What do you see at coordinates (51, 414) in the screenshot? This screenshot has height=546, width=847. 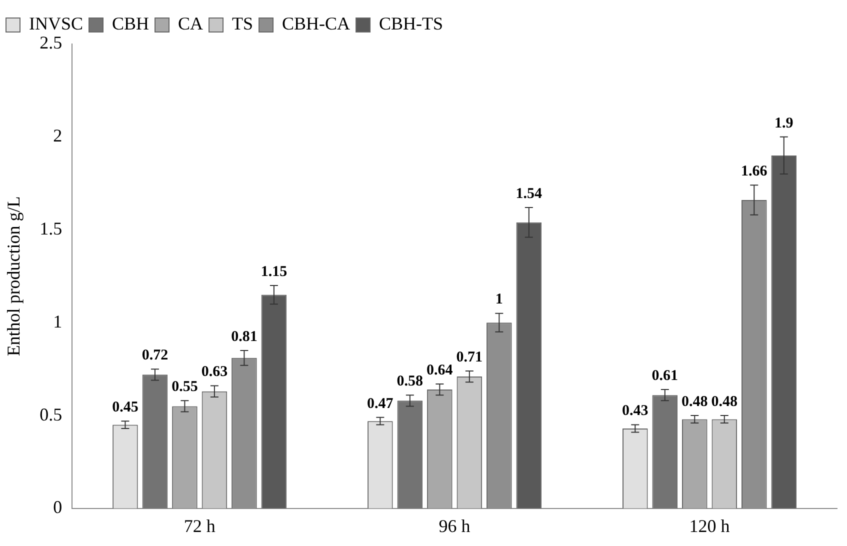 I see `y-tick-label: 0.5` at bounding box center [51, 414].